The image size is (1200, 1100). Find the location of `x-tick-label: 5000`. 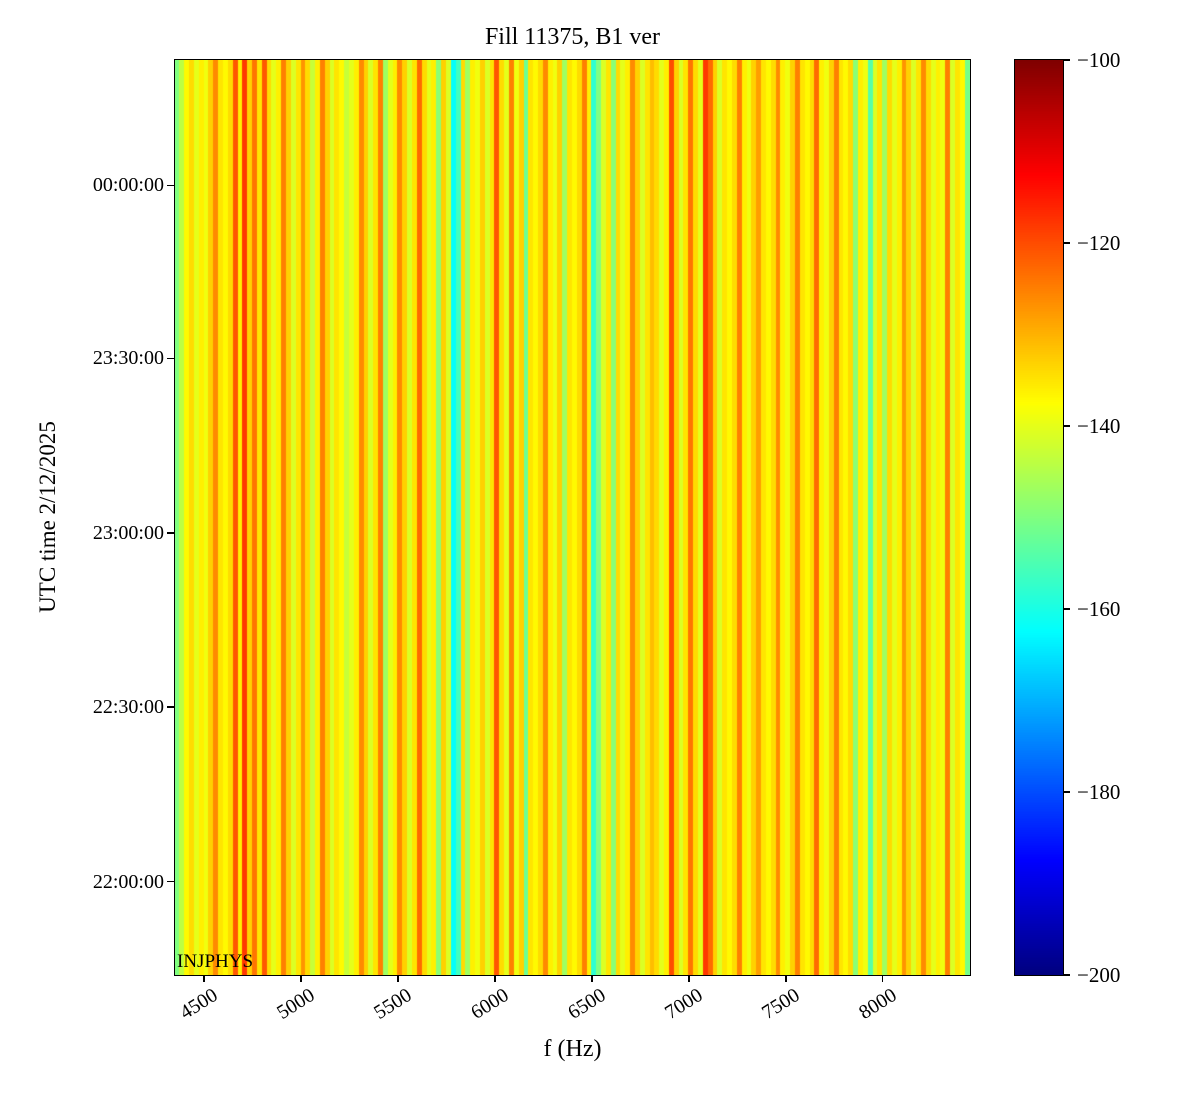

x-tick-label: 5000 is located at coordinates (296, 1004).